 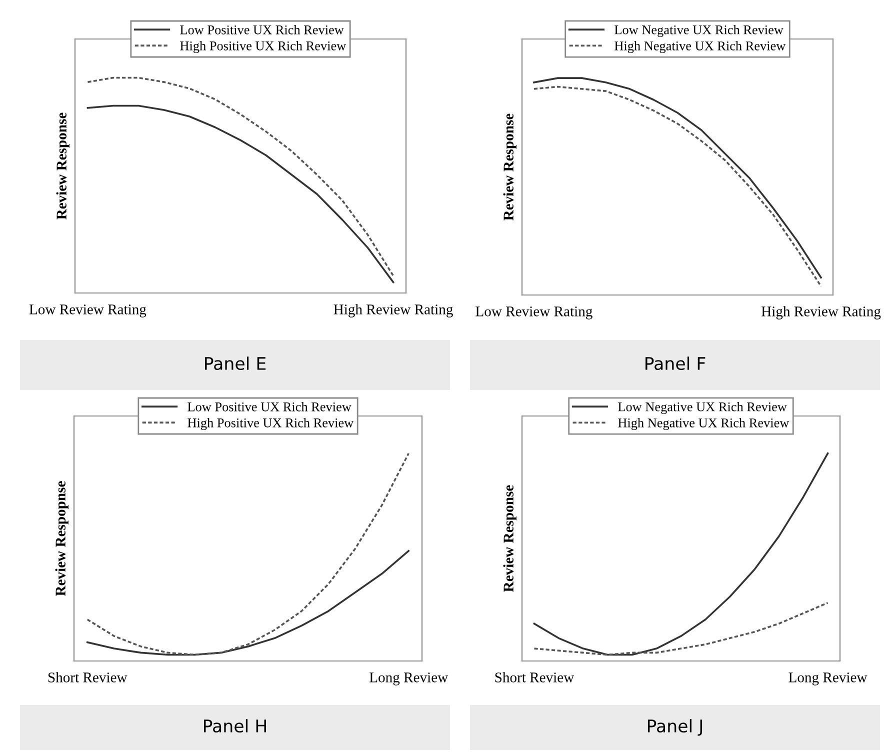 I want to click on text: Panel J, so click(x=675, y=727).